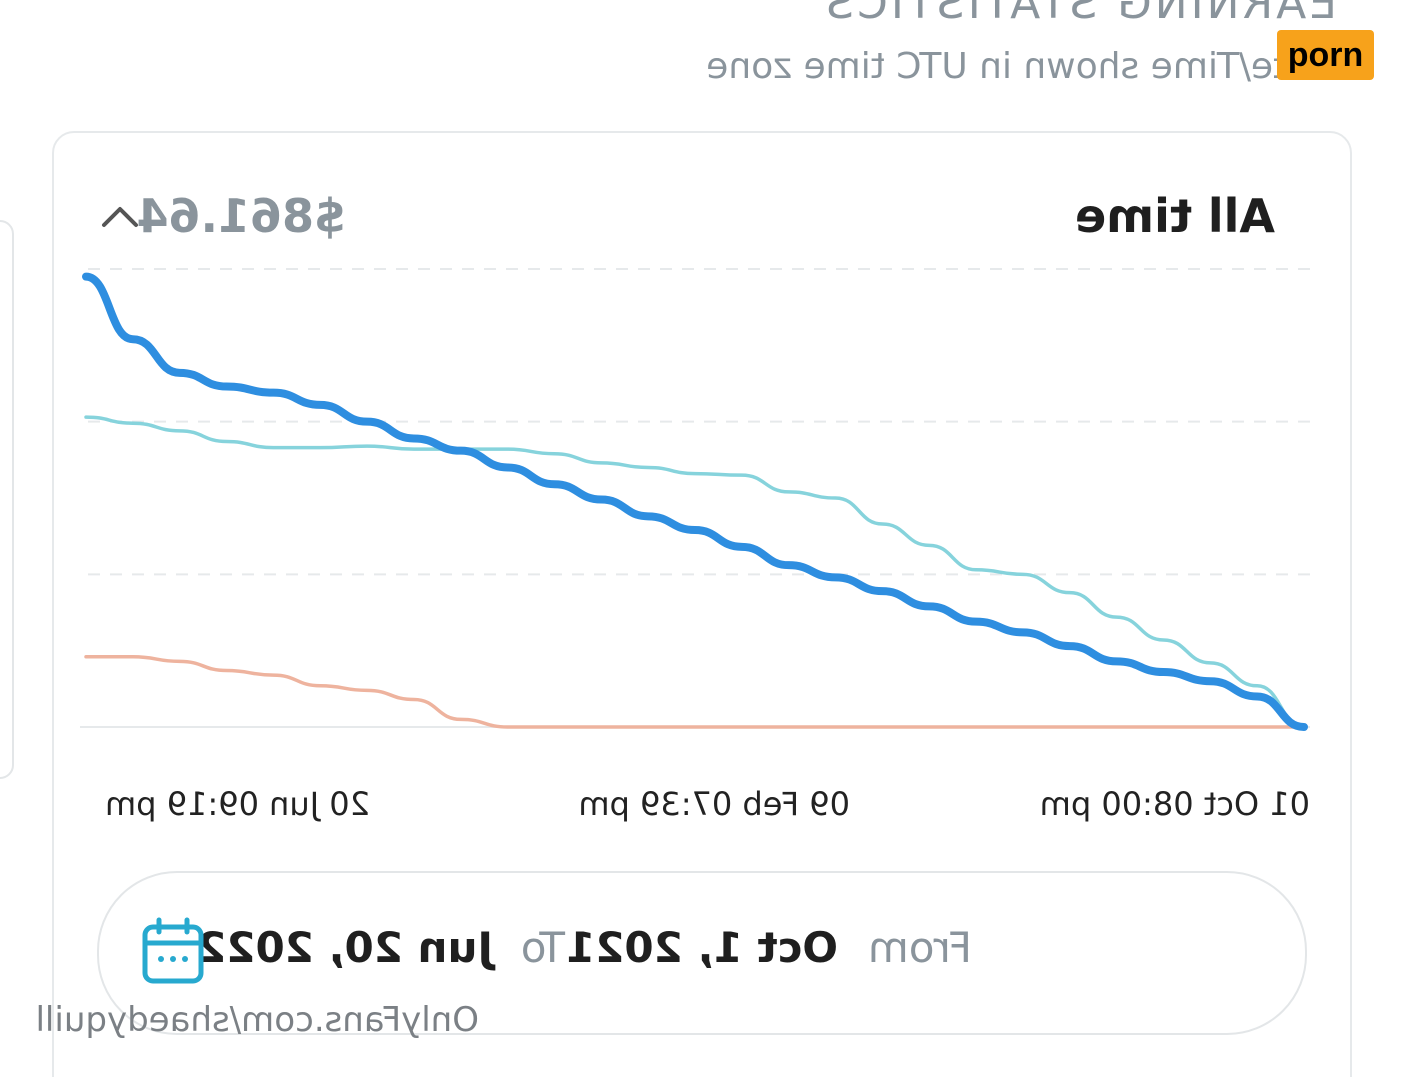 The width and height of the screenshot is (1407, 1077). Describe the element at coordinates (173, 951) in the screenshot. I see `calendar-icon` at that location.